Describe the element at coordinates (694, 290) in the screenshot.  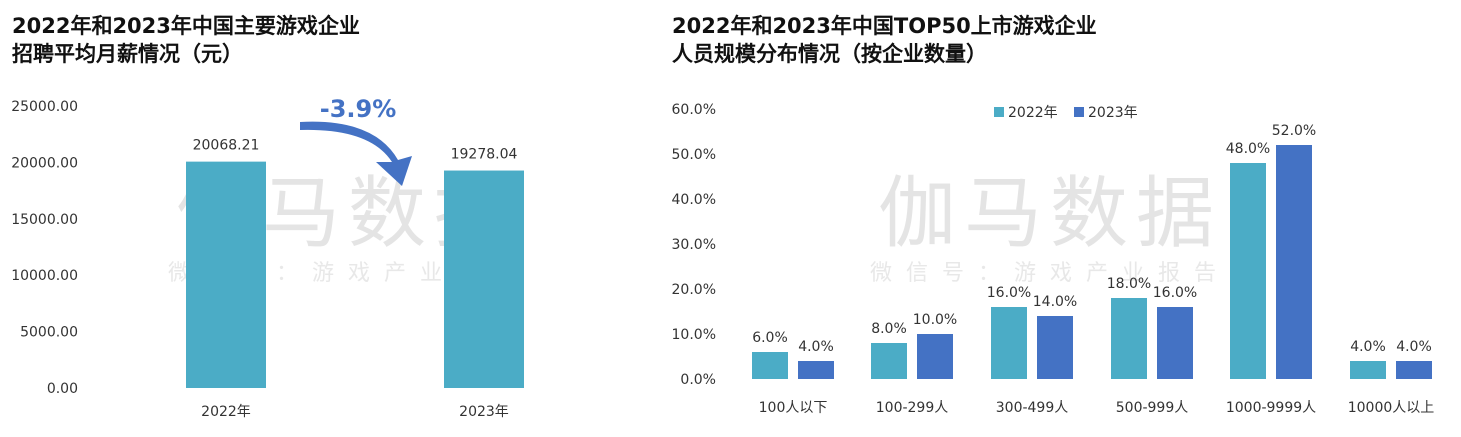
I see `right-y-tick-label: 20.0%` at that location.